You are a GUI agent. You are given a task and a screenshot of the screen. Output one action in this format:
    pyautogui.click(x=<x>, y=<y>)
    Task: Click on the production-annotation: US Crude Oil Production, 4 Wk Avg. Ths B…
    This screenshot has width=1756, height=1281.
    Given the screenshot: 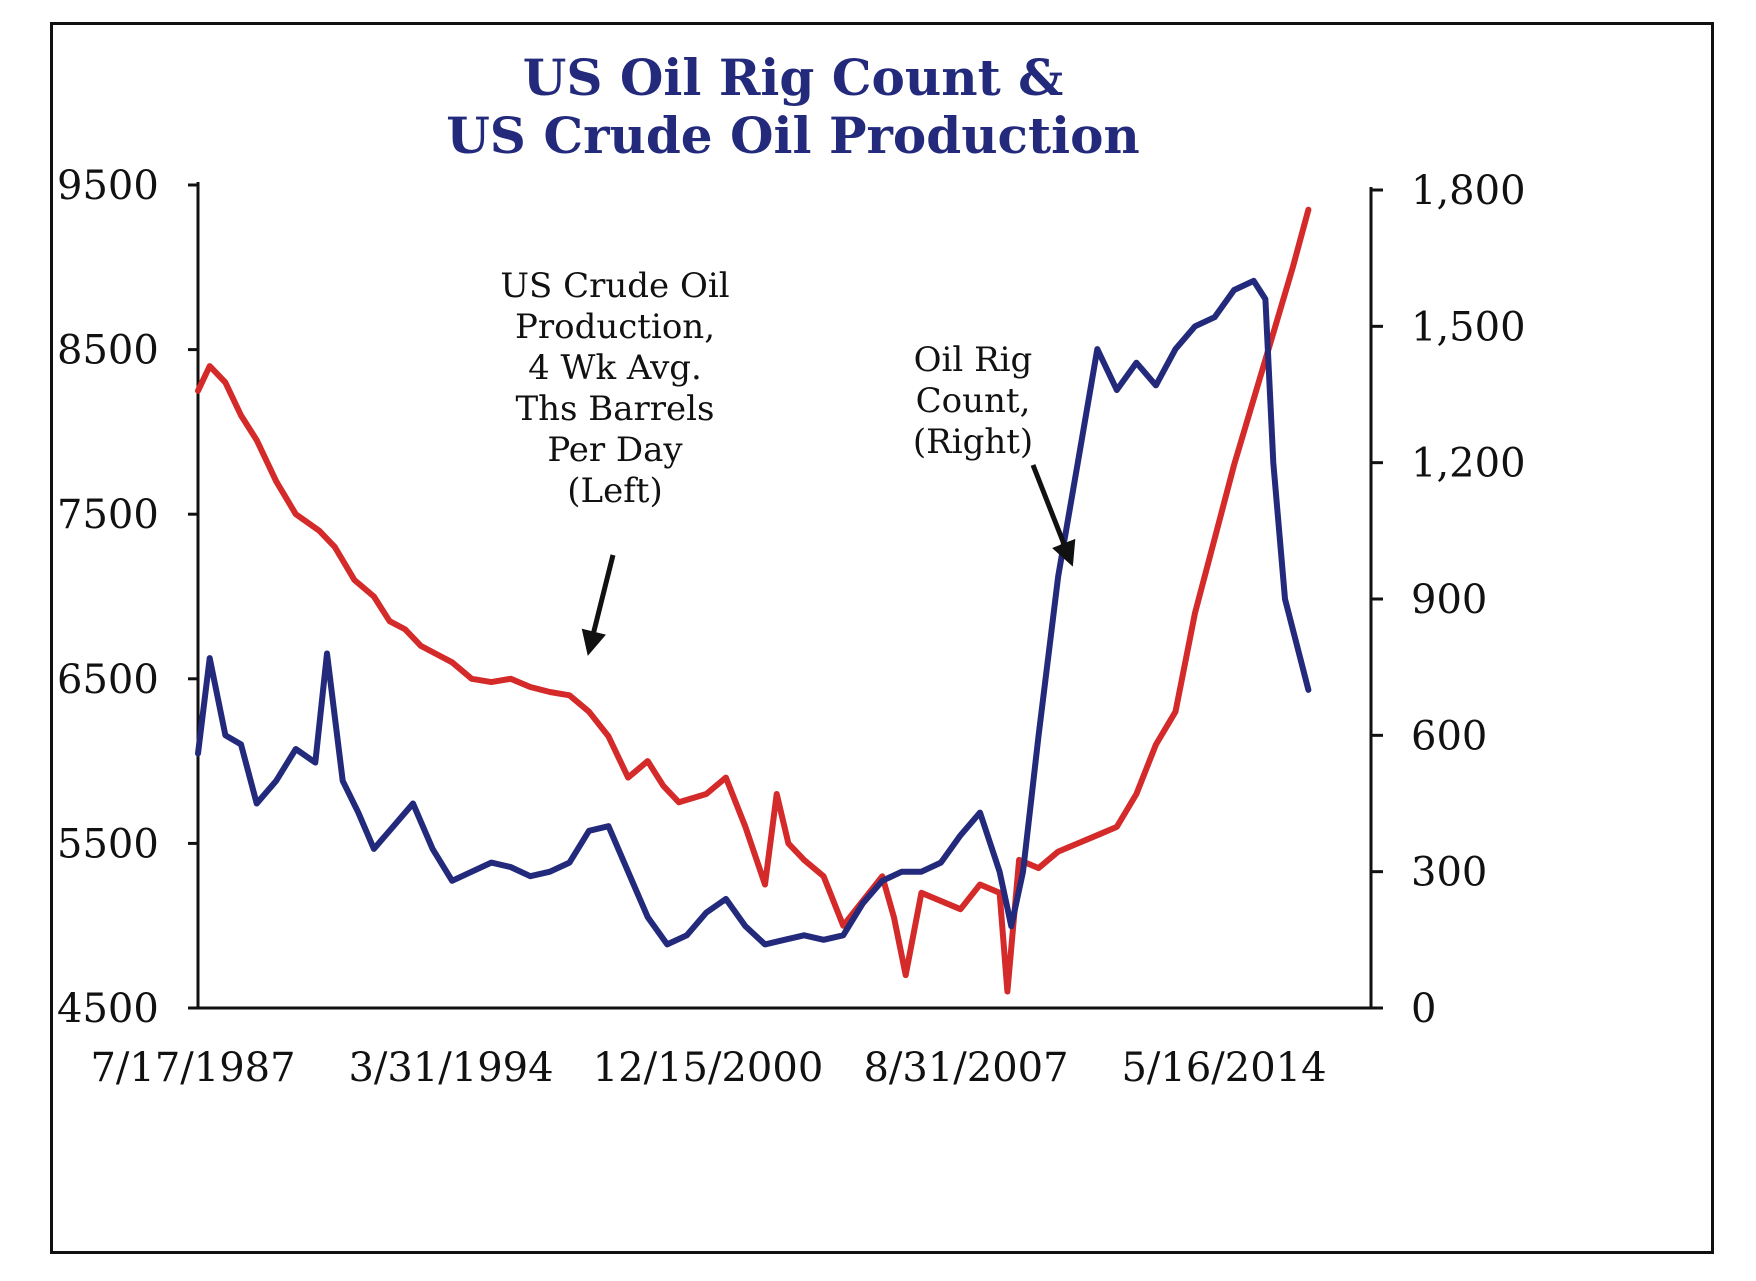 What is the action you would take?
    pyautogui.click(x=615, y=461)
    